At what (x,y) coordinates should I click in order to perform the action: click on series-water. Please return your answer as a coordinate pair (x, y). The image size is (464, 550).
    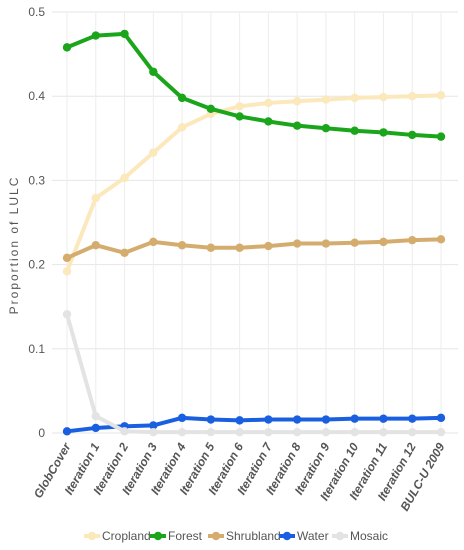
    Looking at the image, I should click on (254, 424).